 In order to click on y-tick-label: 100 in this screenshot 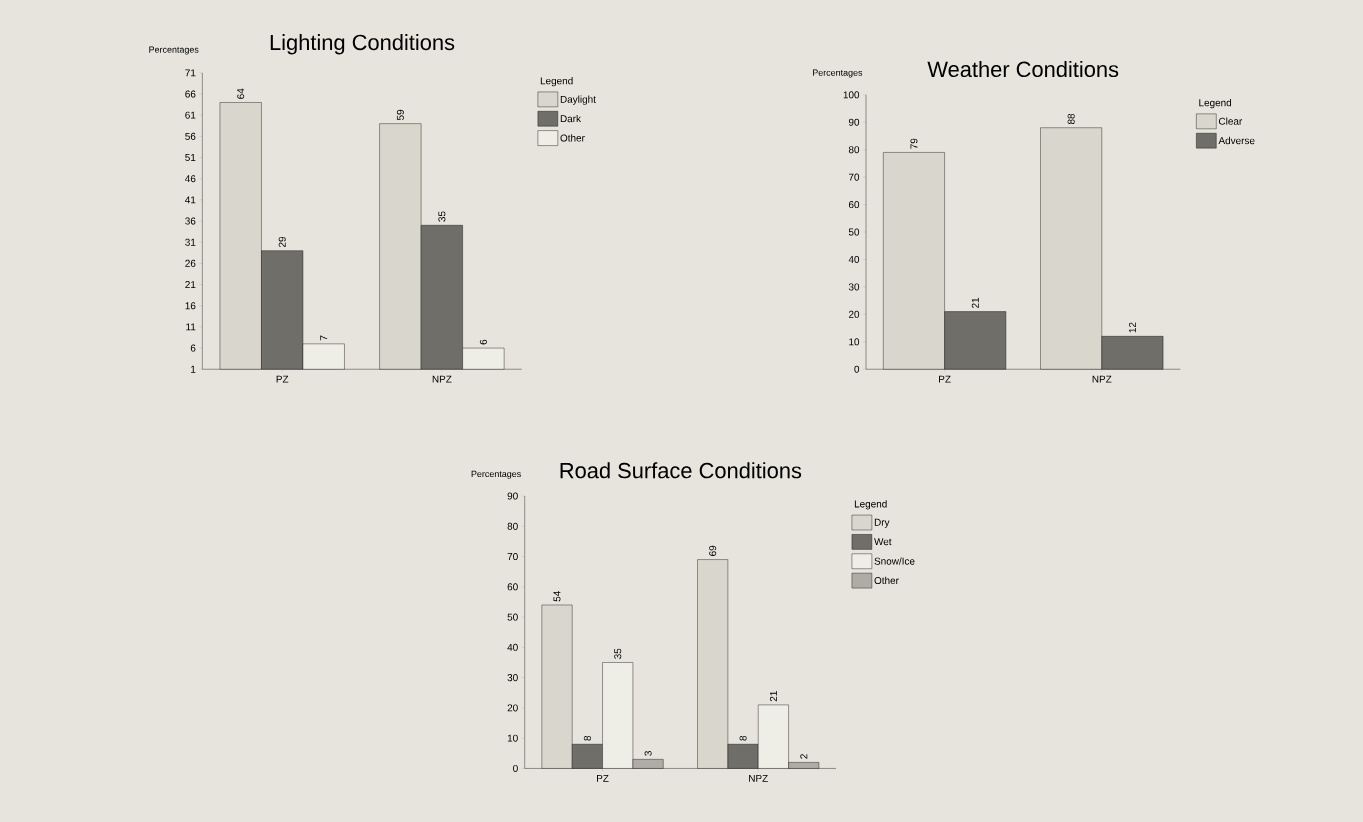, I will do `click(851, 95)`.